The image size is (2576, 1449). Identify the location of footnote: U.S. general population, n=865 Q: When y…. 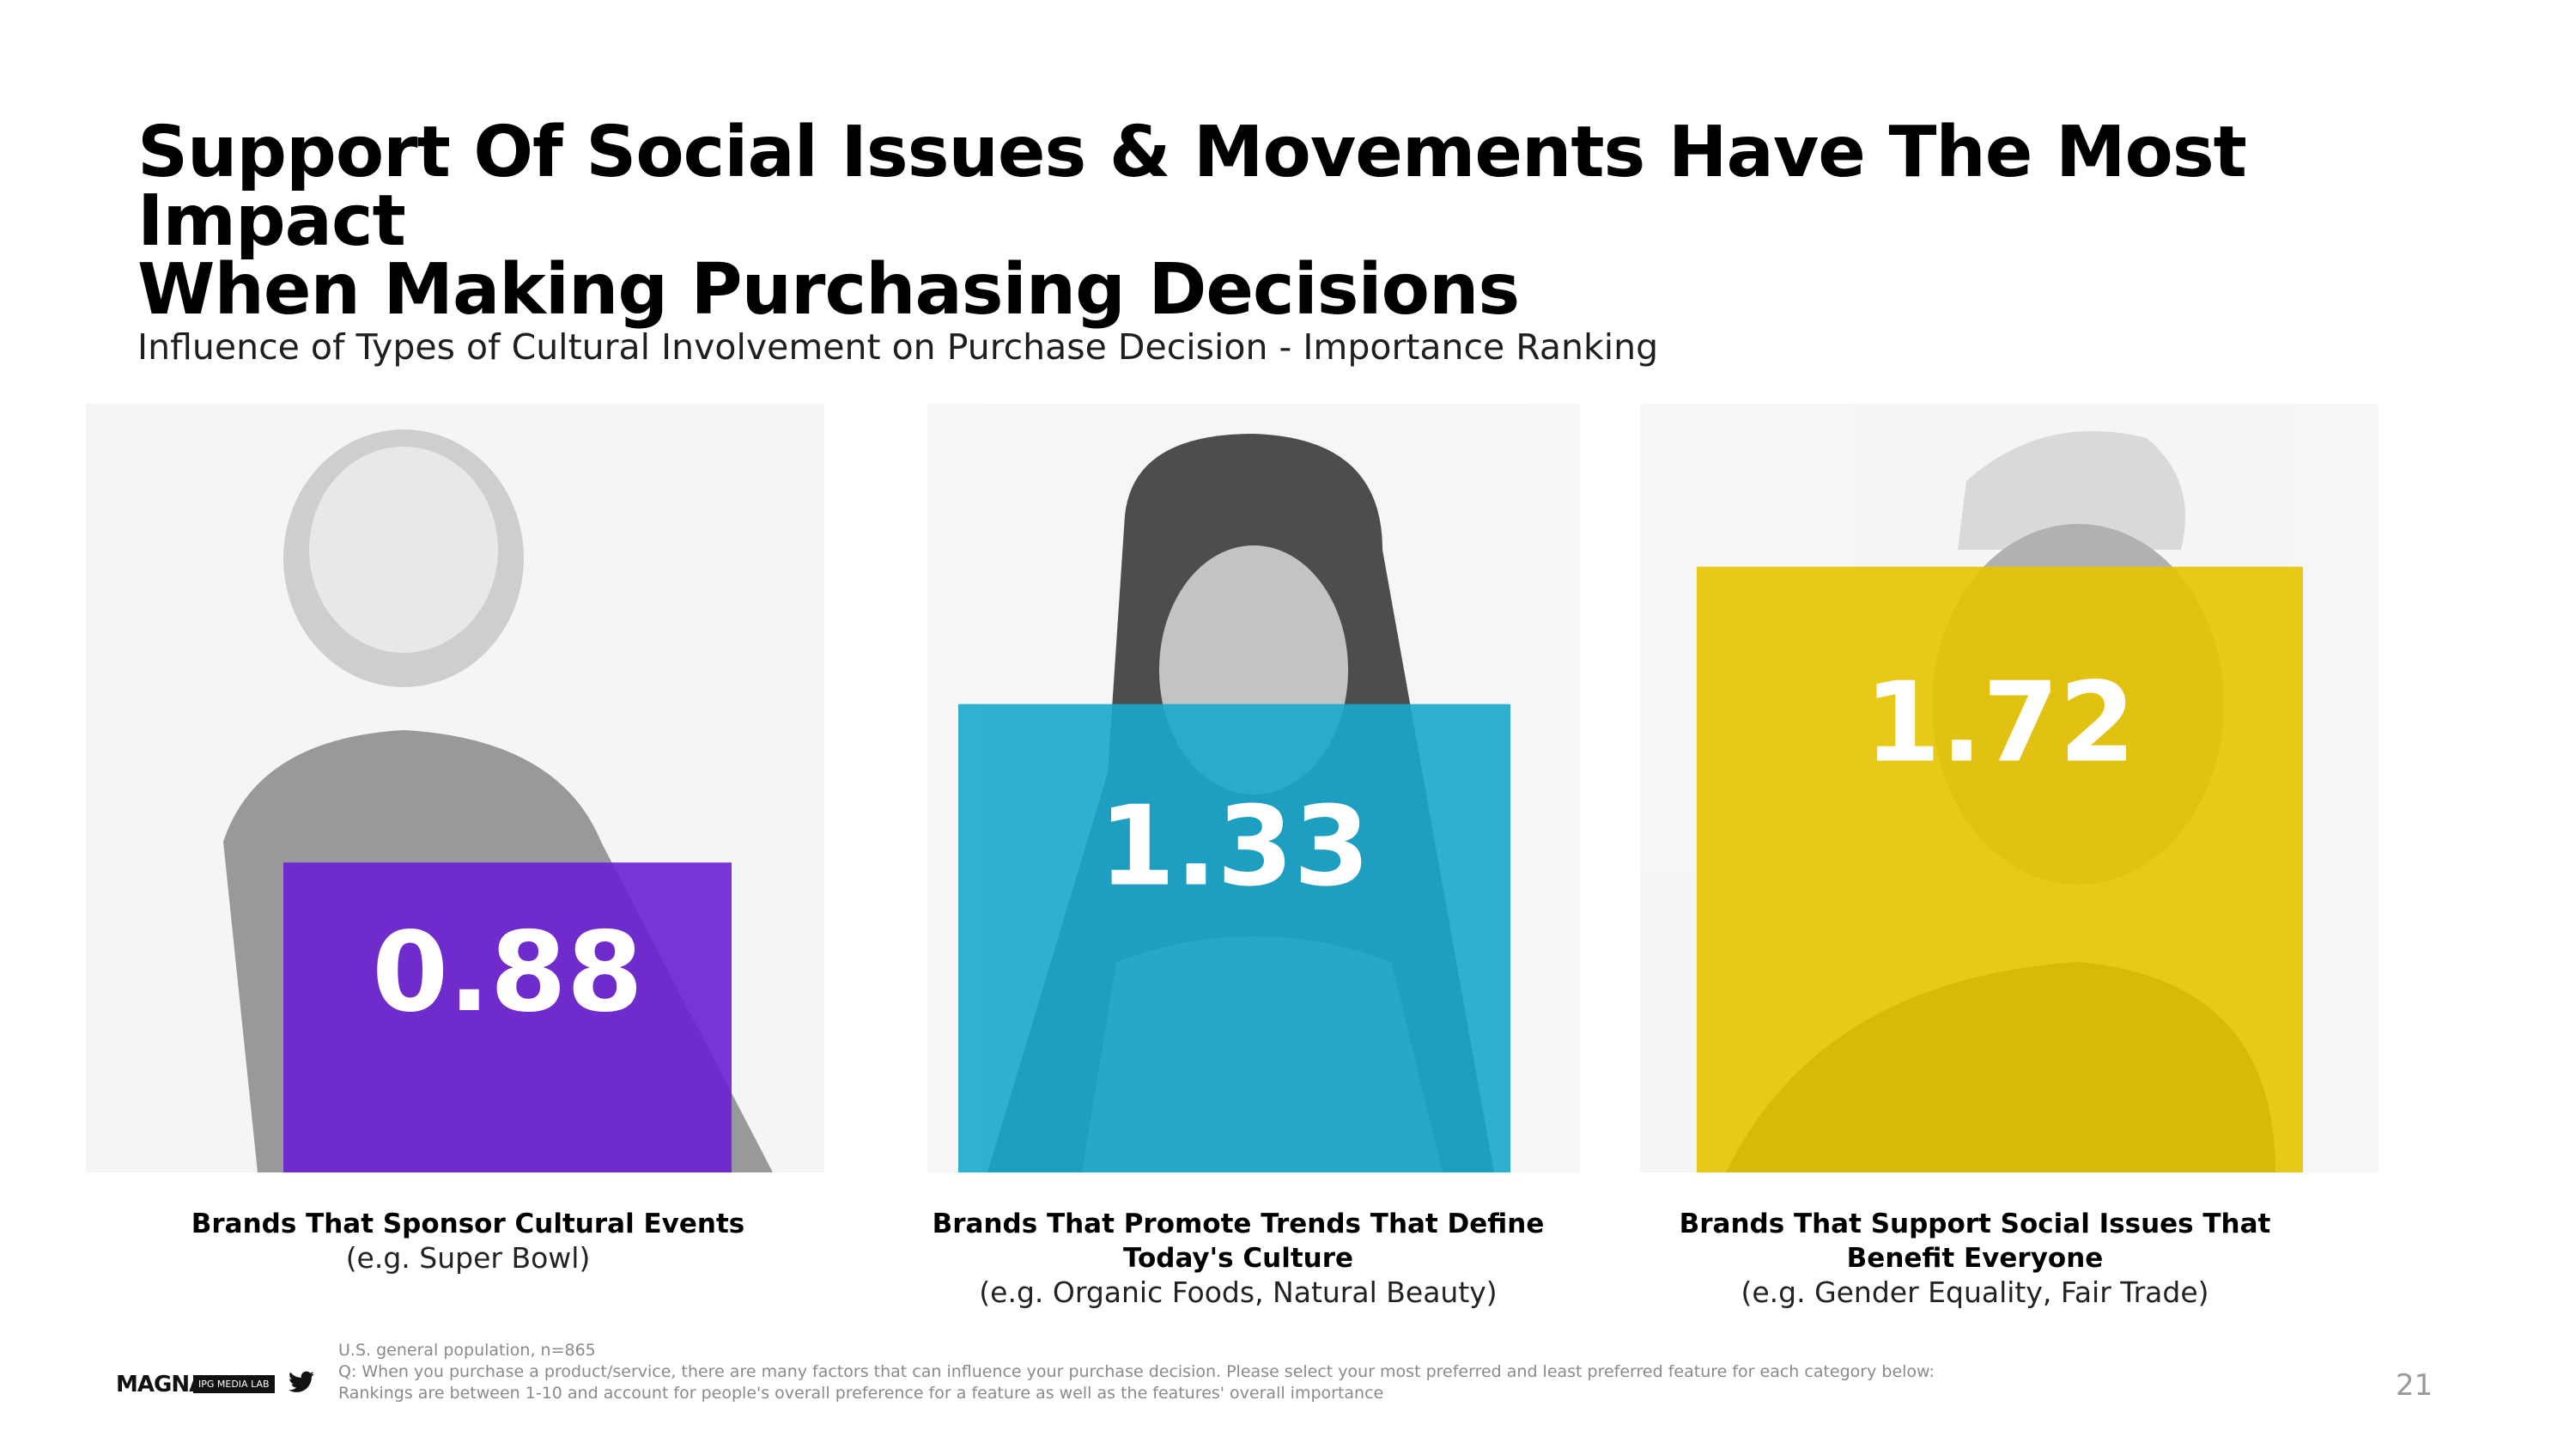
(1304, 1372).